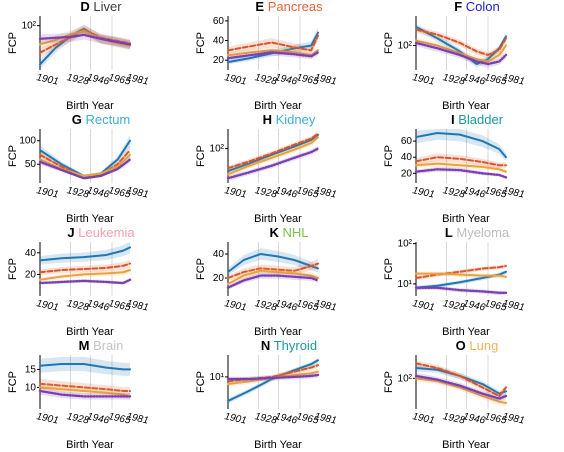  What do you see at coordinates (31, 253) in the screenshot?
I see `y-tick-label: 40` at bounding box center [31, 253].